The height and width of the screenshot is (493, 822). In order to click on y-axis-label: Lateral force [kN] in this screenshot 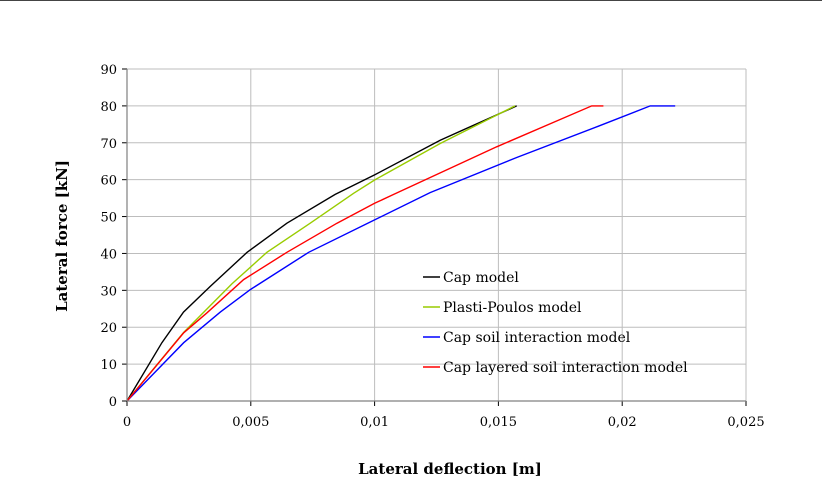, I will do `click(62, 236)`.